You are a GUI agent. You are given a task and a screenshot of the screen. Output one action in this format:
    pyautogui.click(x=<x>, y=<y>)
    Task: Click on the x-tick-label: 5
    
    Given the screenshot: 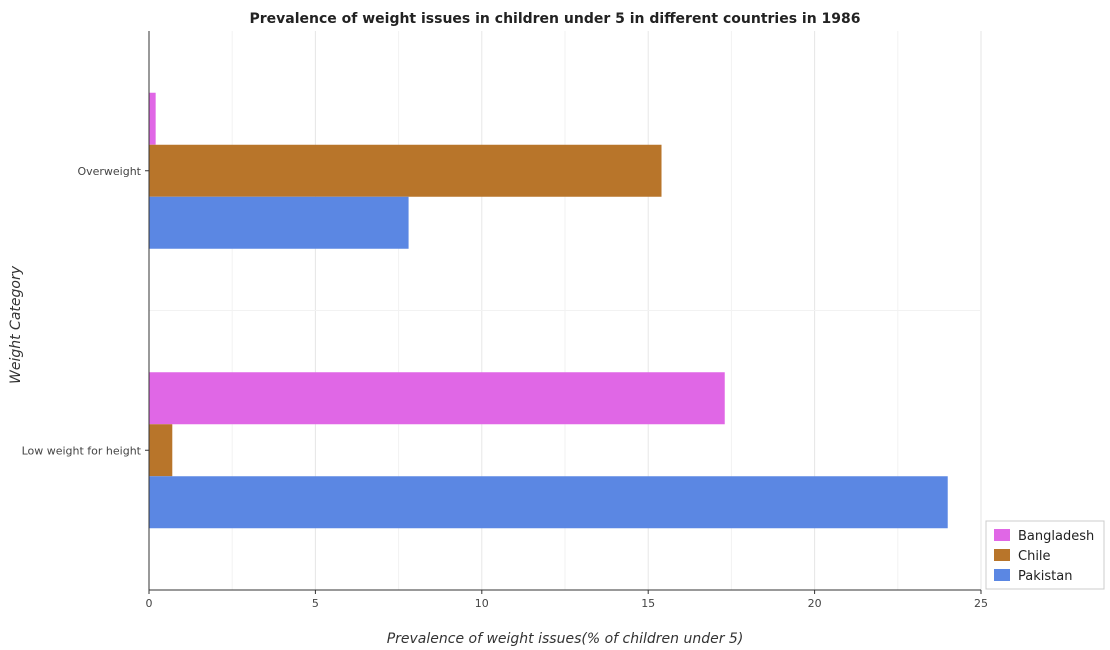 What is the action you would take?
    pyautogui.click(x=315, y=603)
    